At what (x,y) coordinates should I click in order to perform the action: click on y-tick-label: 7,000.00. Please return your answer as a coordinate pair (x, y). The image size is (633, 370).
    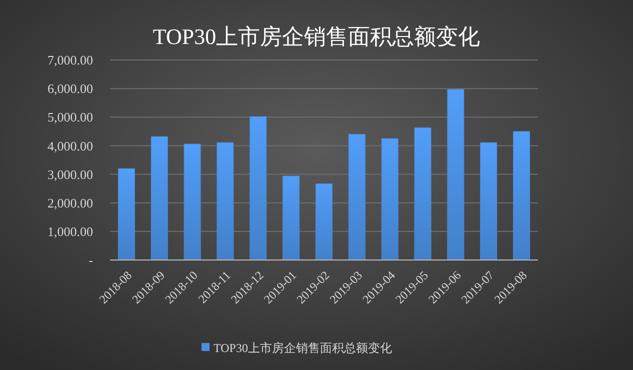
    Looking at the image, I should click on (70, 60).